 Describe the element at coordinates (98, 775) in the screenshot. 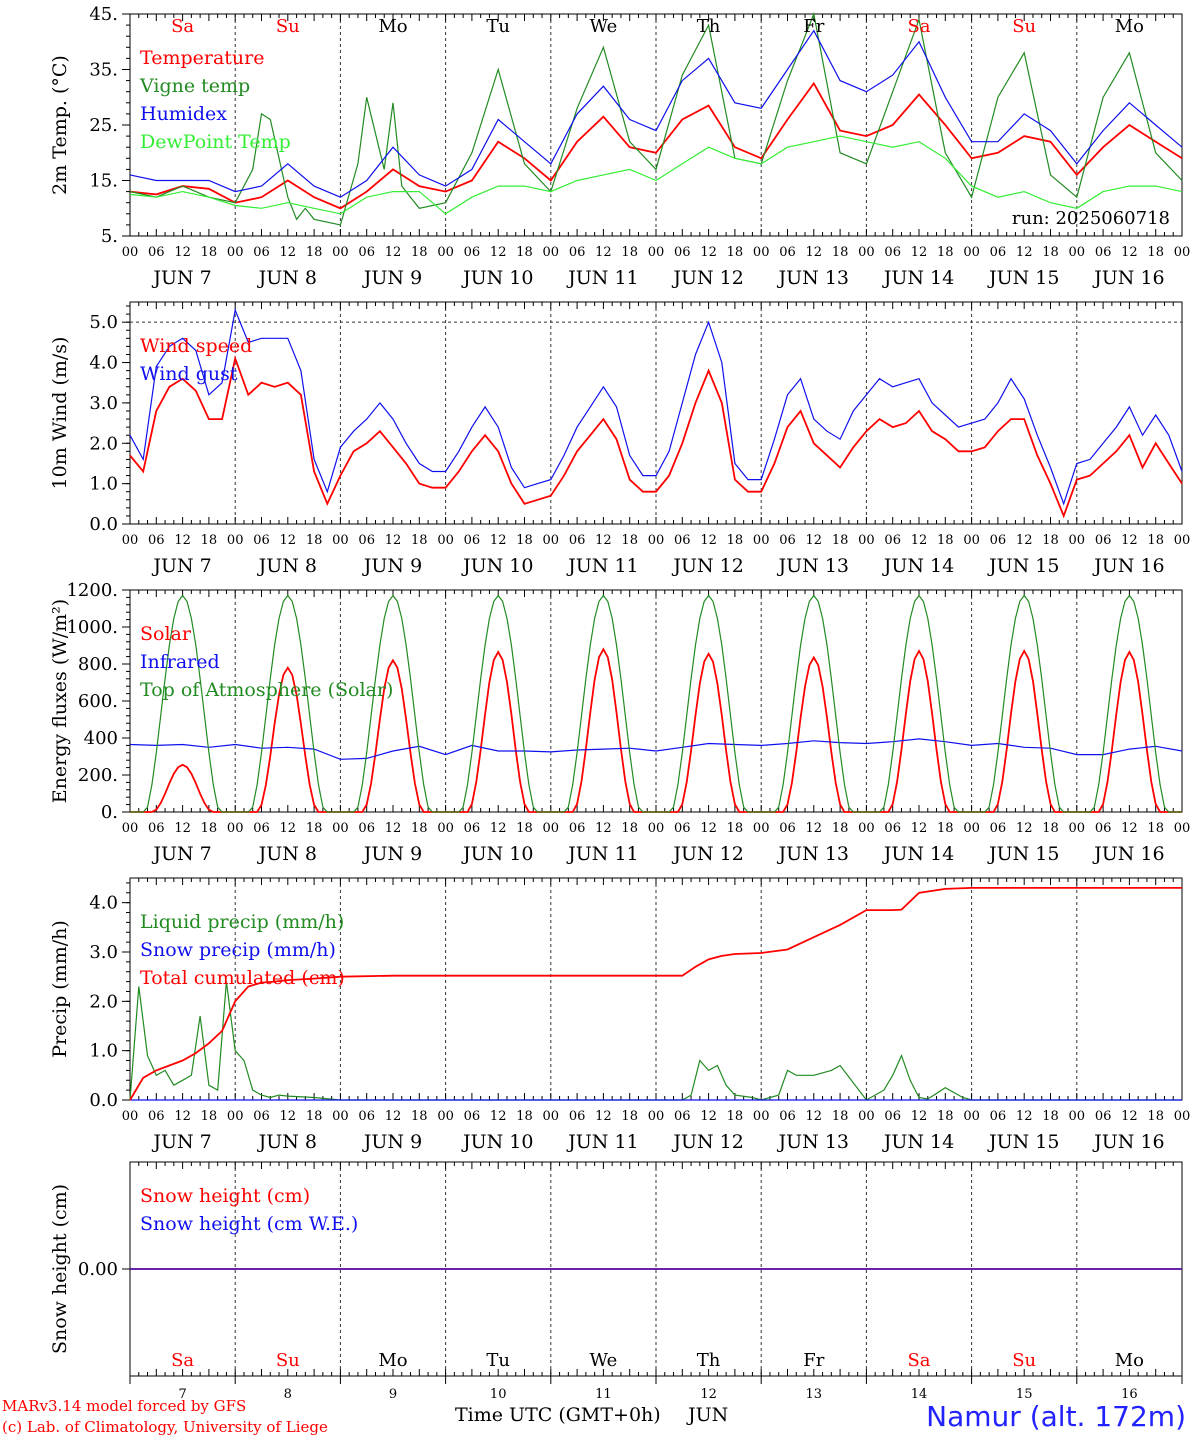

I see `y-tick-label: 200.` at that location.